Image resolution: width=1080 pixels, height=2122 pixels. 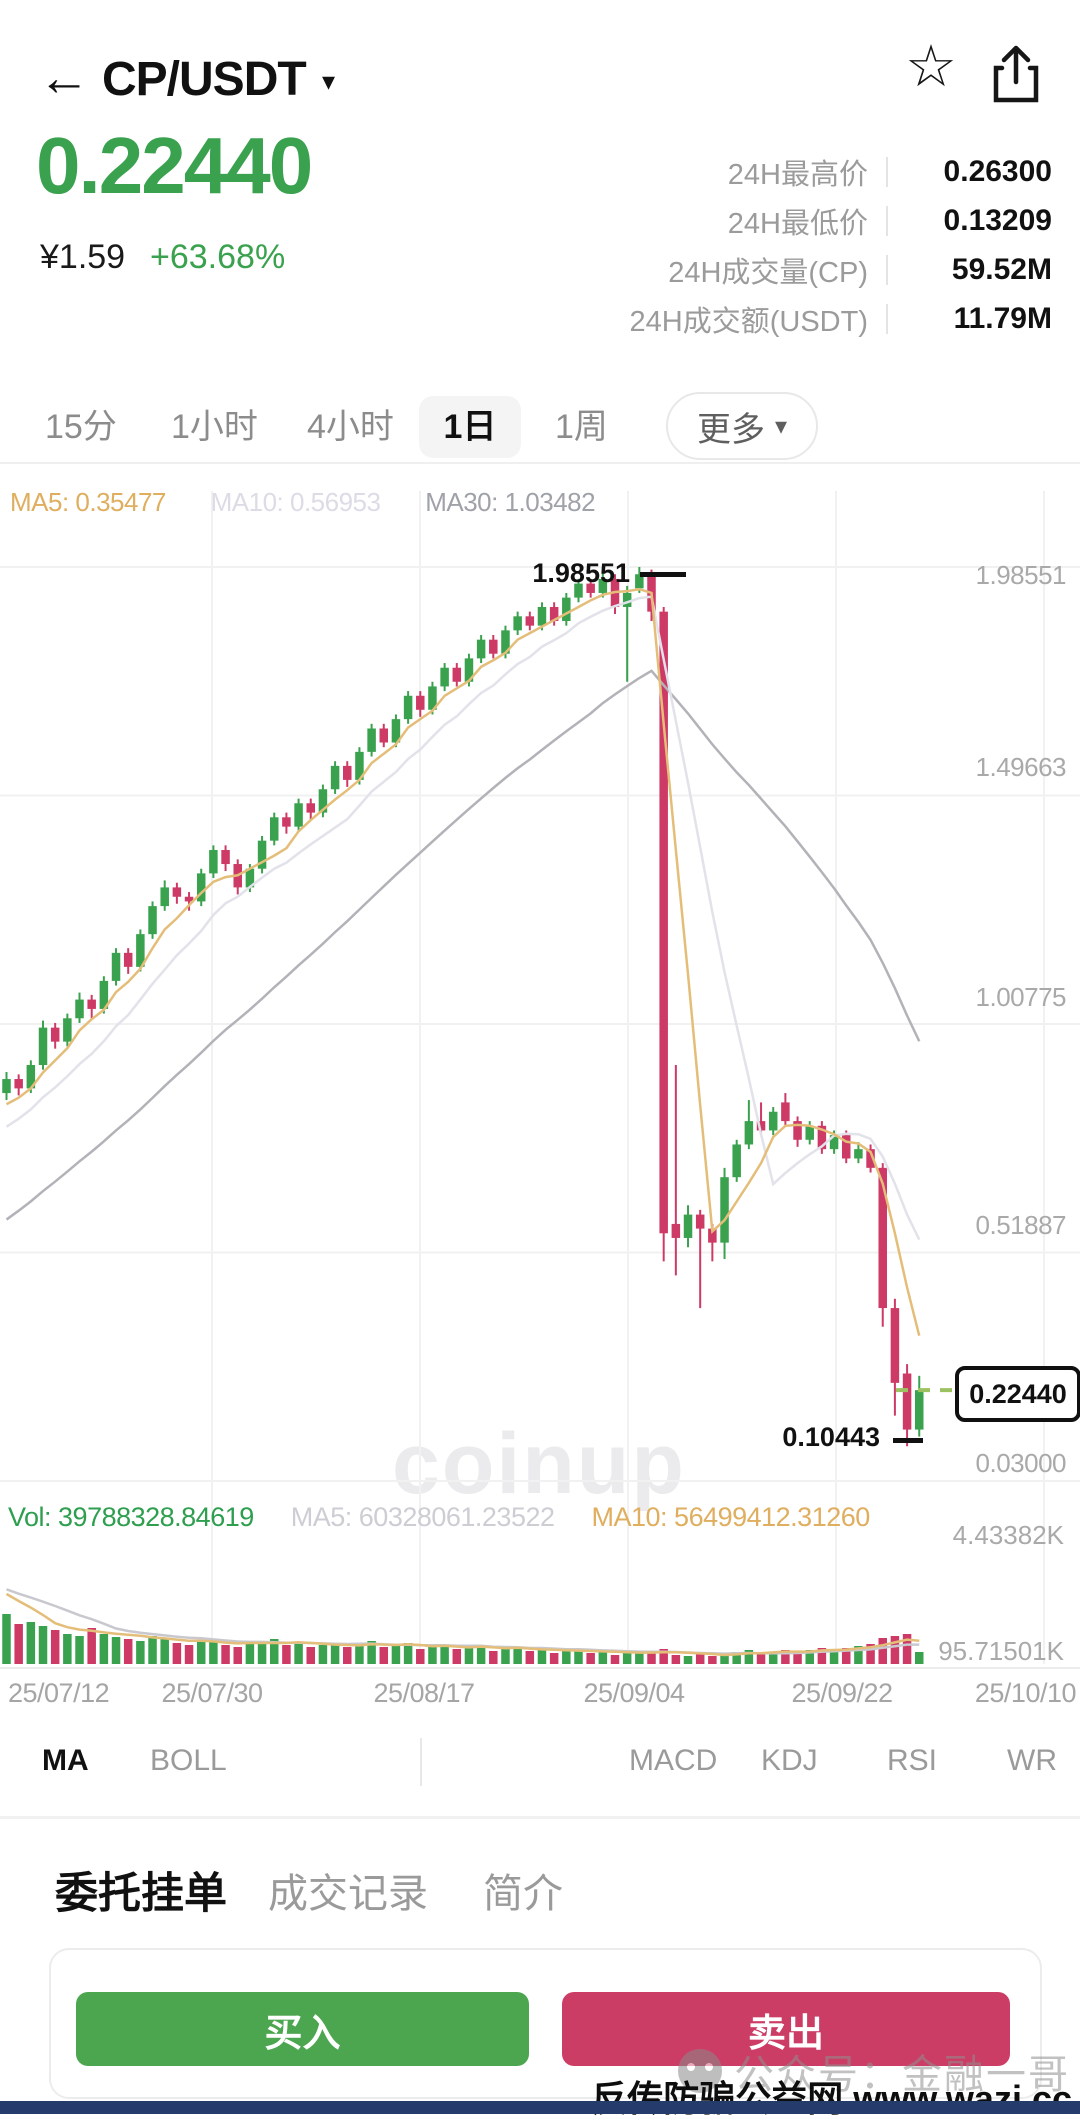 What do you see at coordinates (700, 2071) in the screenshot?
I see `wechat-icon` at bounding box center [700, 2071].